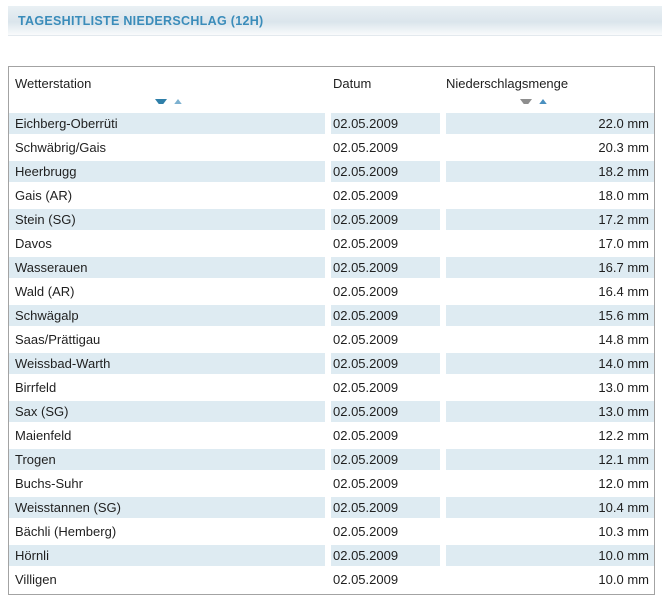  Describe the element at coordinates (385, 99) in the screenshot. I see `date-sort-cell` at that location.